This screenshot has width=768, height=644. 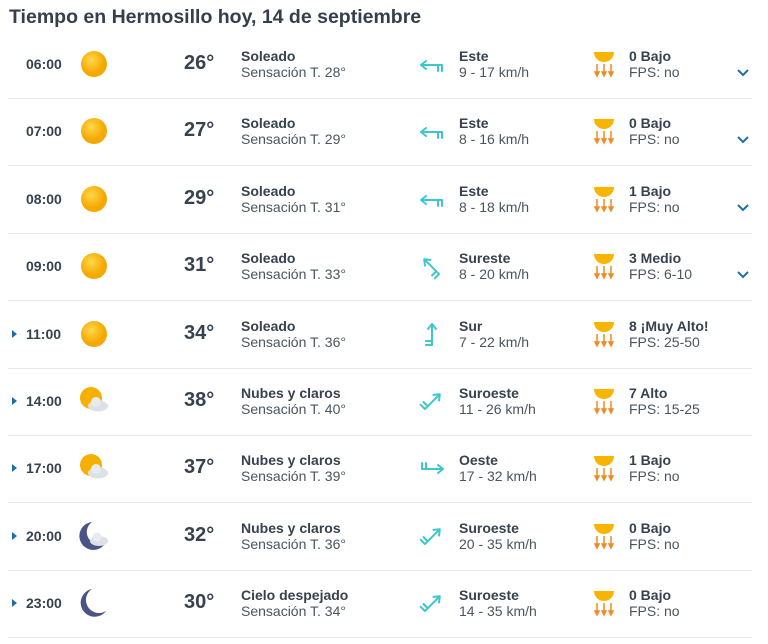 What do you see at coordinates (478, 460) in the screenshot?
I see `wind-direction: Oeste` at bounding box center [478, 460].